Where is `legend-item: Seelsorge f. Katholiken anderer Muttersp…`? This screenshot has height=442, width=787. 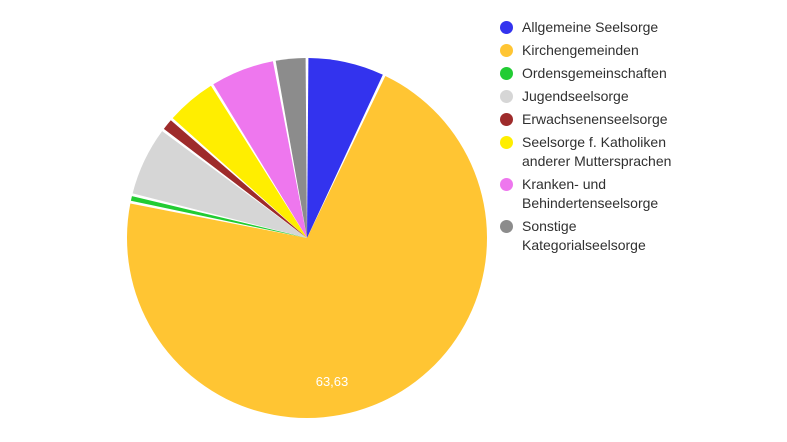 legend-item: Seelsorge f. Katholiken anderer Muttersp… is located at coordinates (643, 152).